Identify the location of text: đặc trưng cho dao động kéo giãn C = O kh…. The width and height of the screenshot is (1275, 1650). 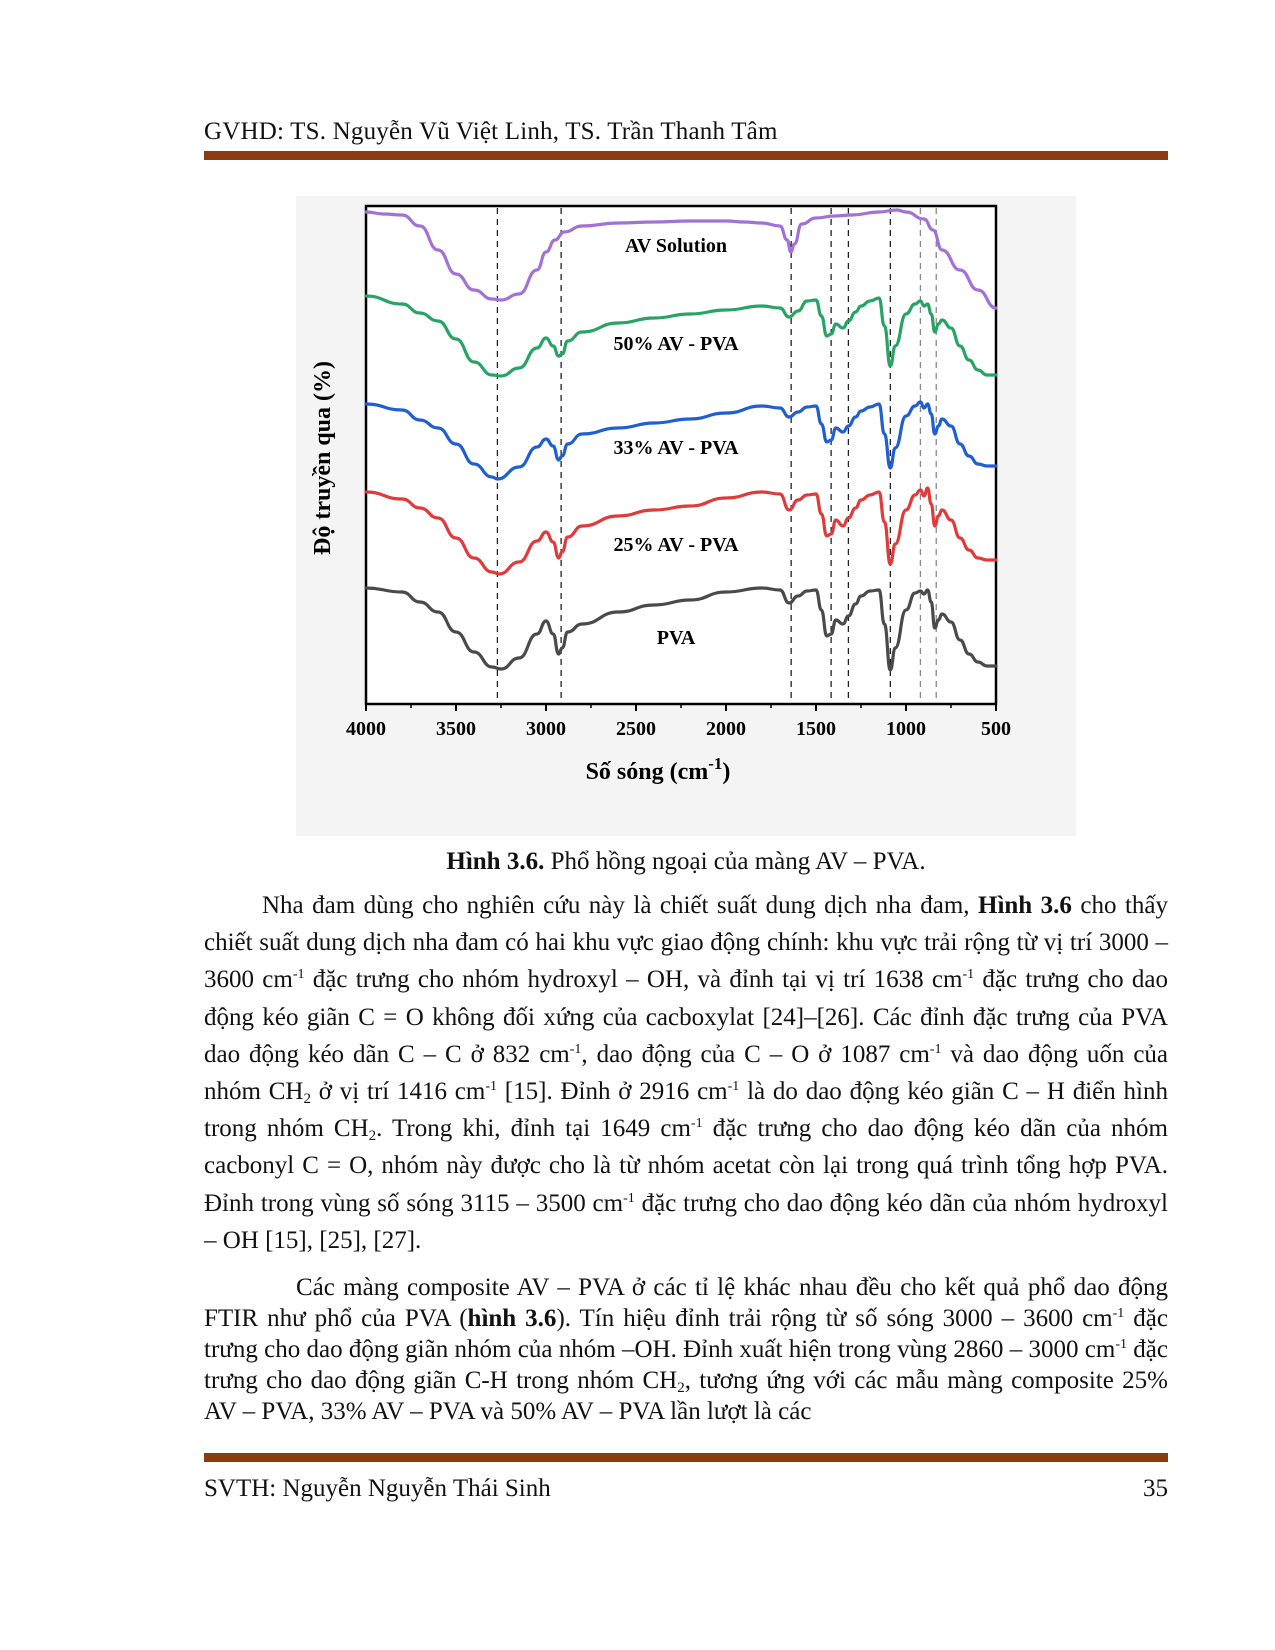
(686, 1017).